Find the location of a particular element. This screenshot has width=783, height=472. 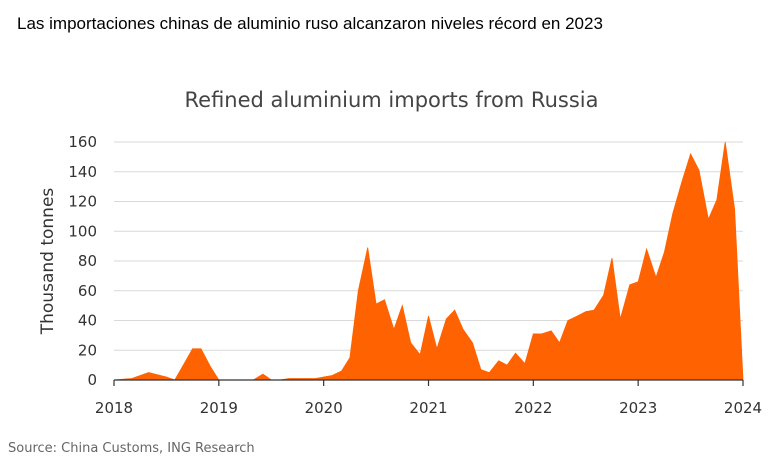

y-tick-label: 20 is located at coordinates (87, 350).